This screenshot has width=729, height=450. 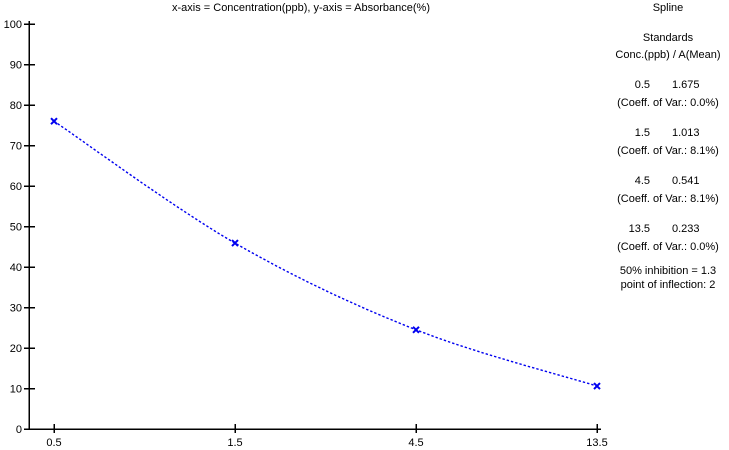 I want to click on y-axis-tick-label: 90, so click(x=16, y=66).